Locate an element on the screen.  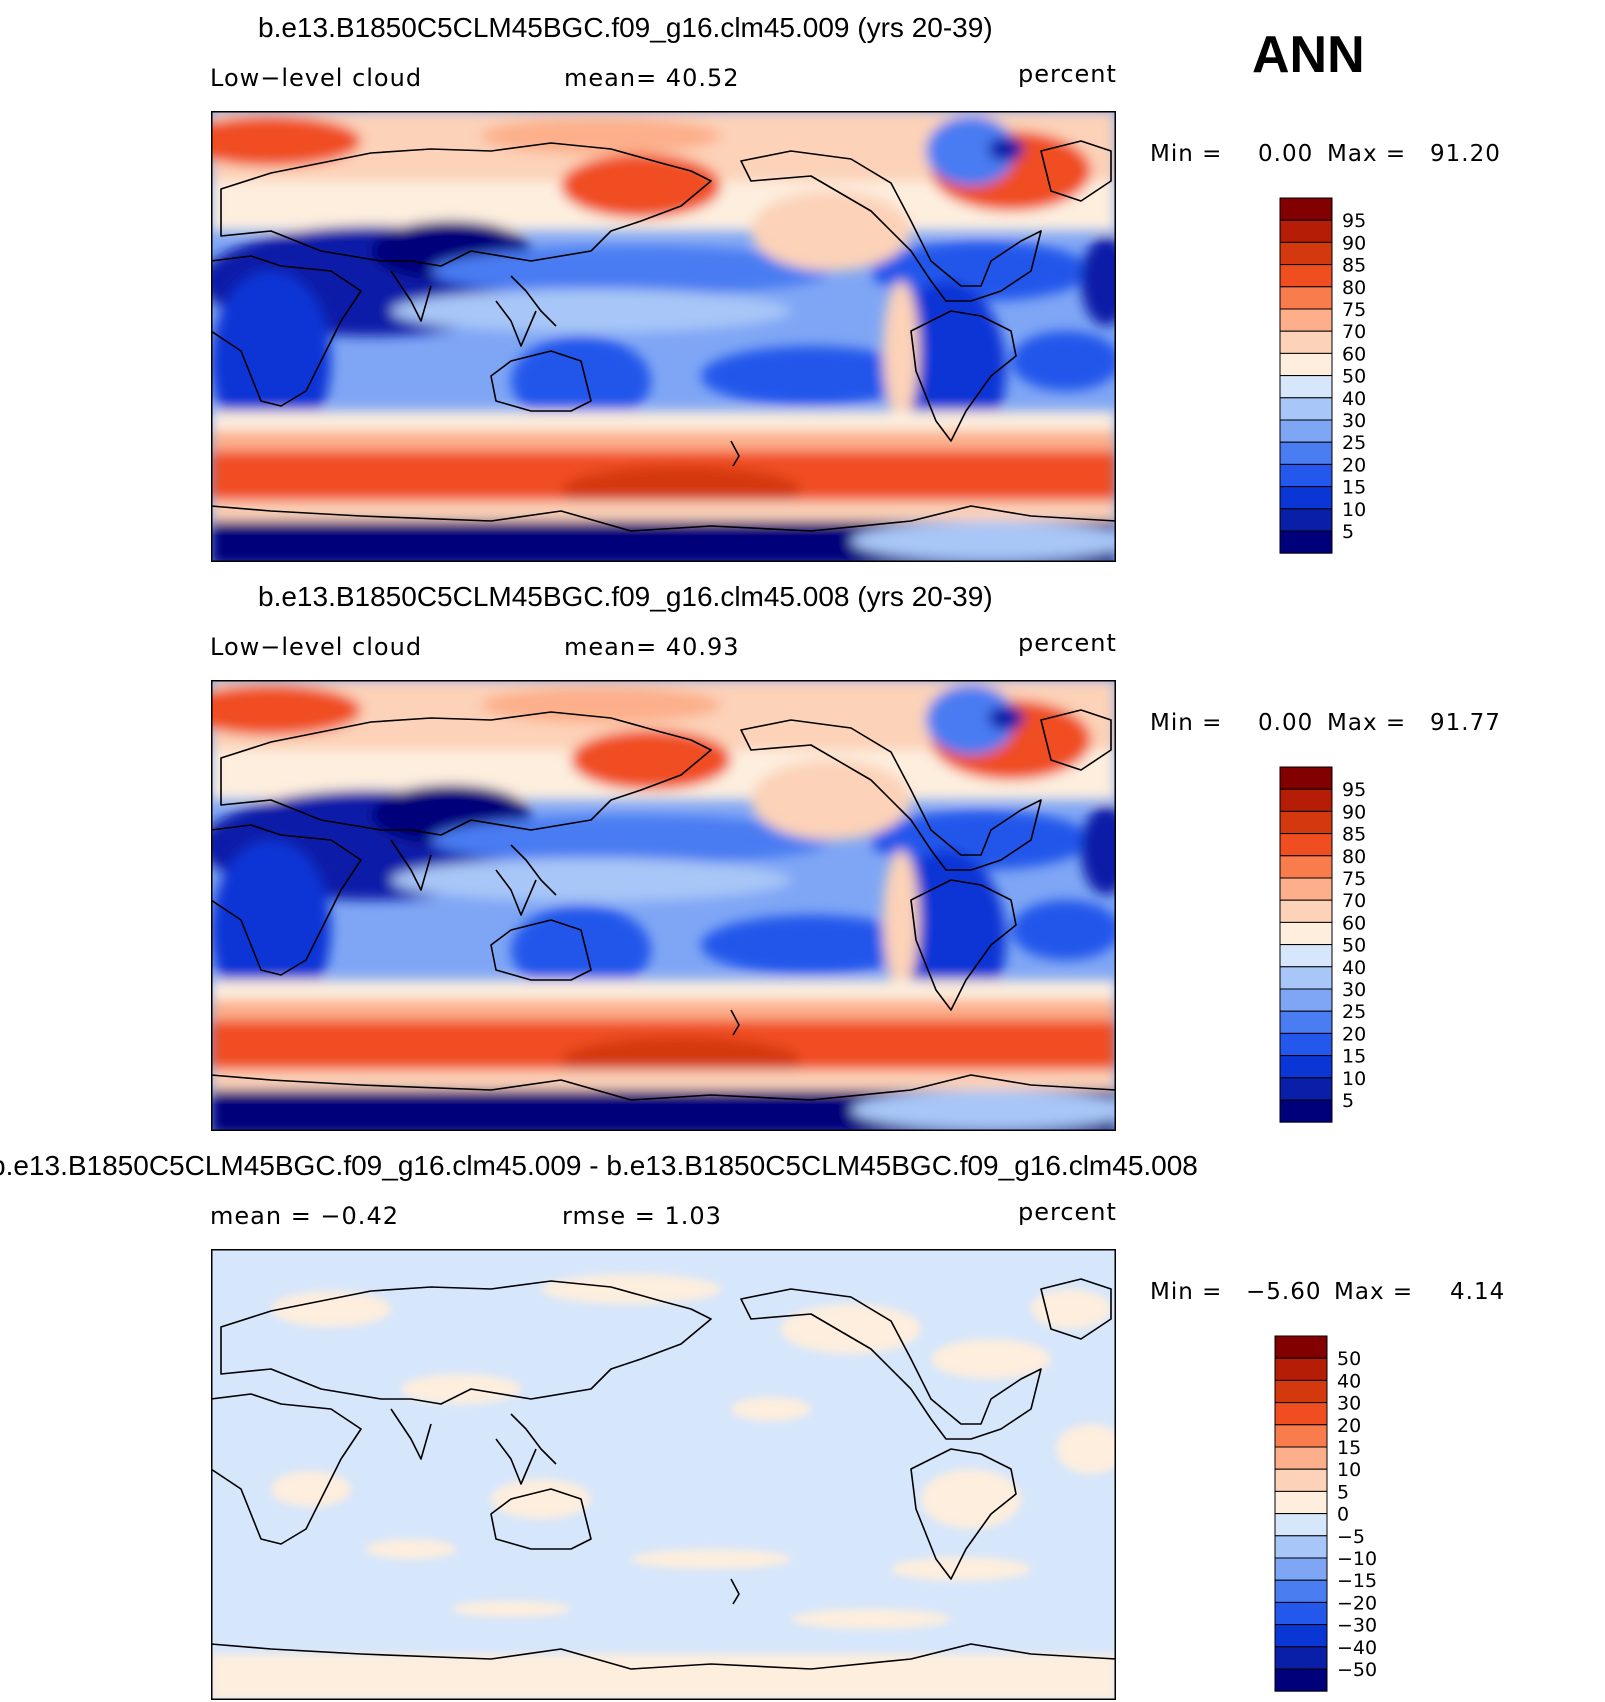
panel1-max-value: 91.20 is located at coordinates (1465, 154).